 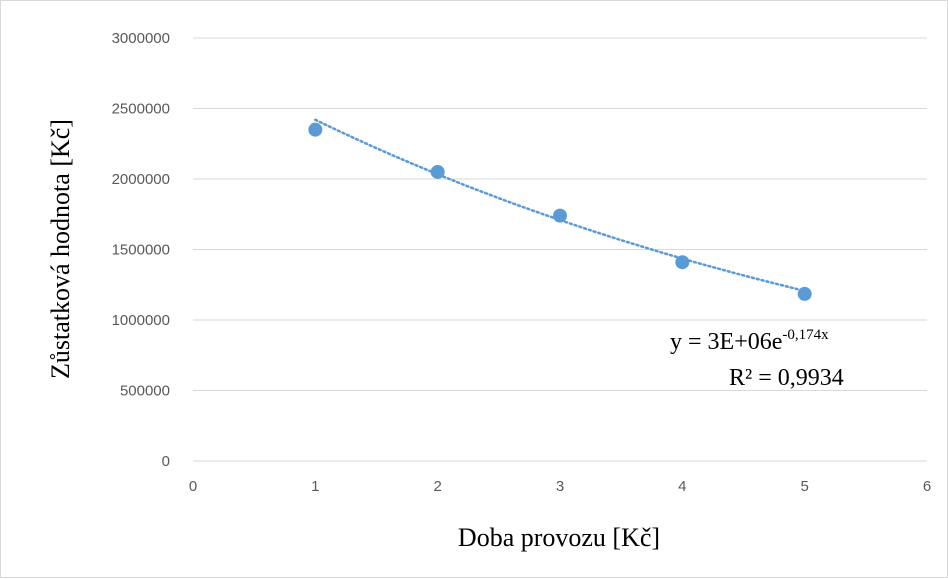 What do you see at coordinates (141, 109) in the screenshot?
I see `y-tick-label-2500000: 2500000` at bounding box center [141, 109].